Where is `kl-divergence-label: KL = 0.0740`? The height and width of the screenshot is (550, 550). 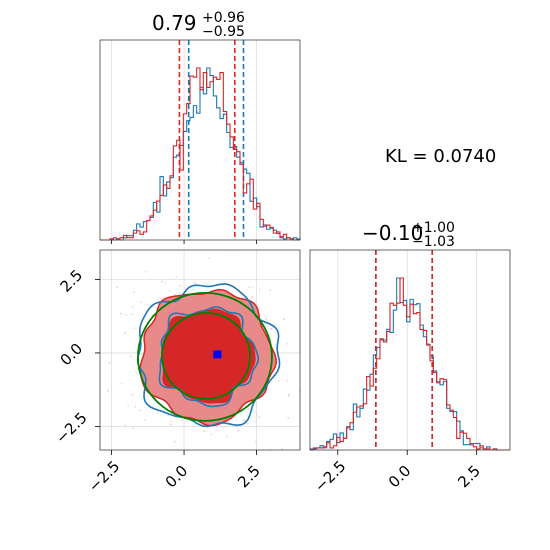
kl-divergence-label: KL = 0.0740 is located at coordinates (441, 156).